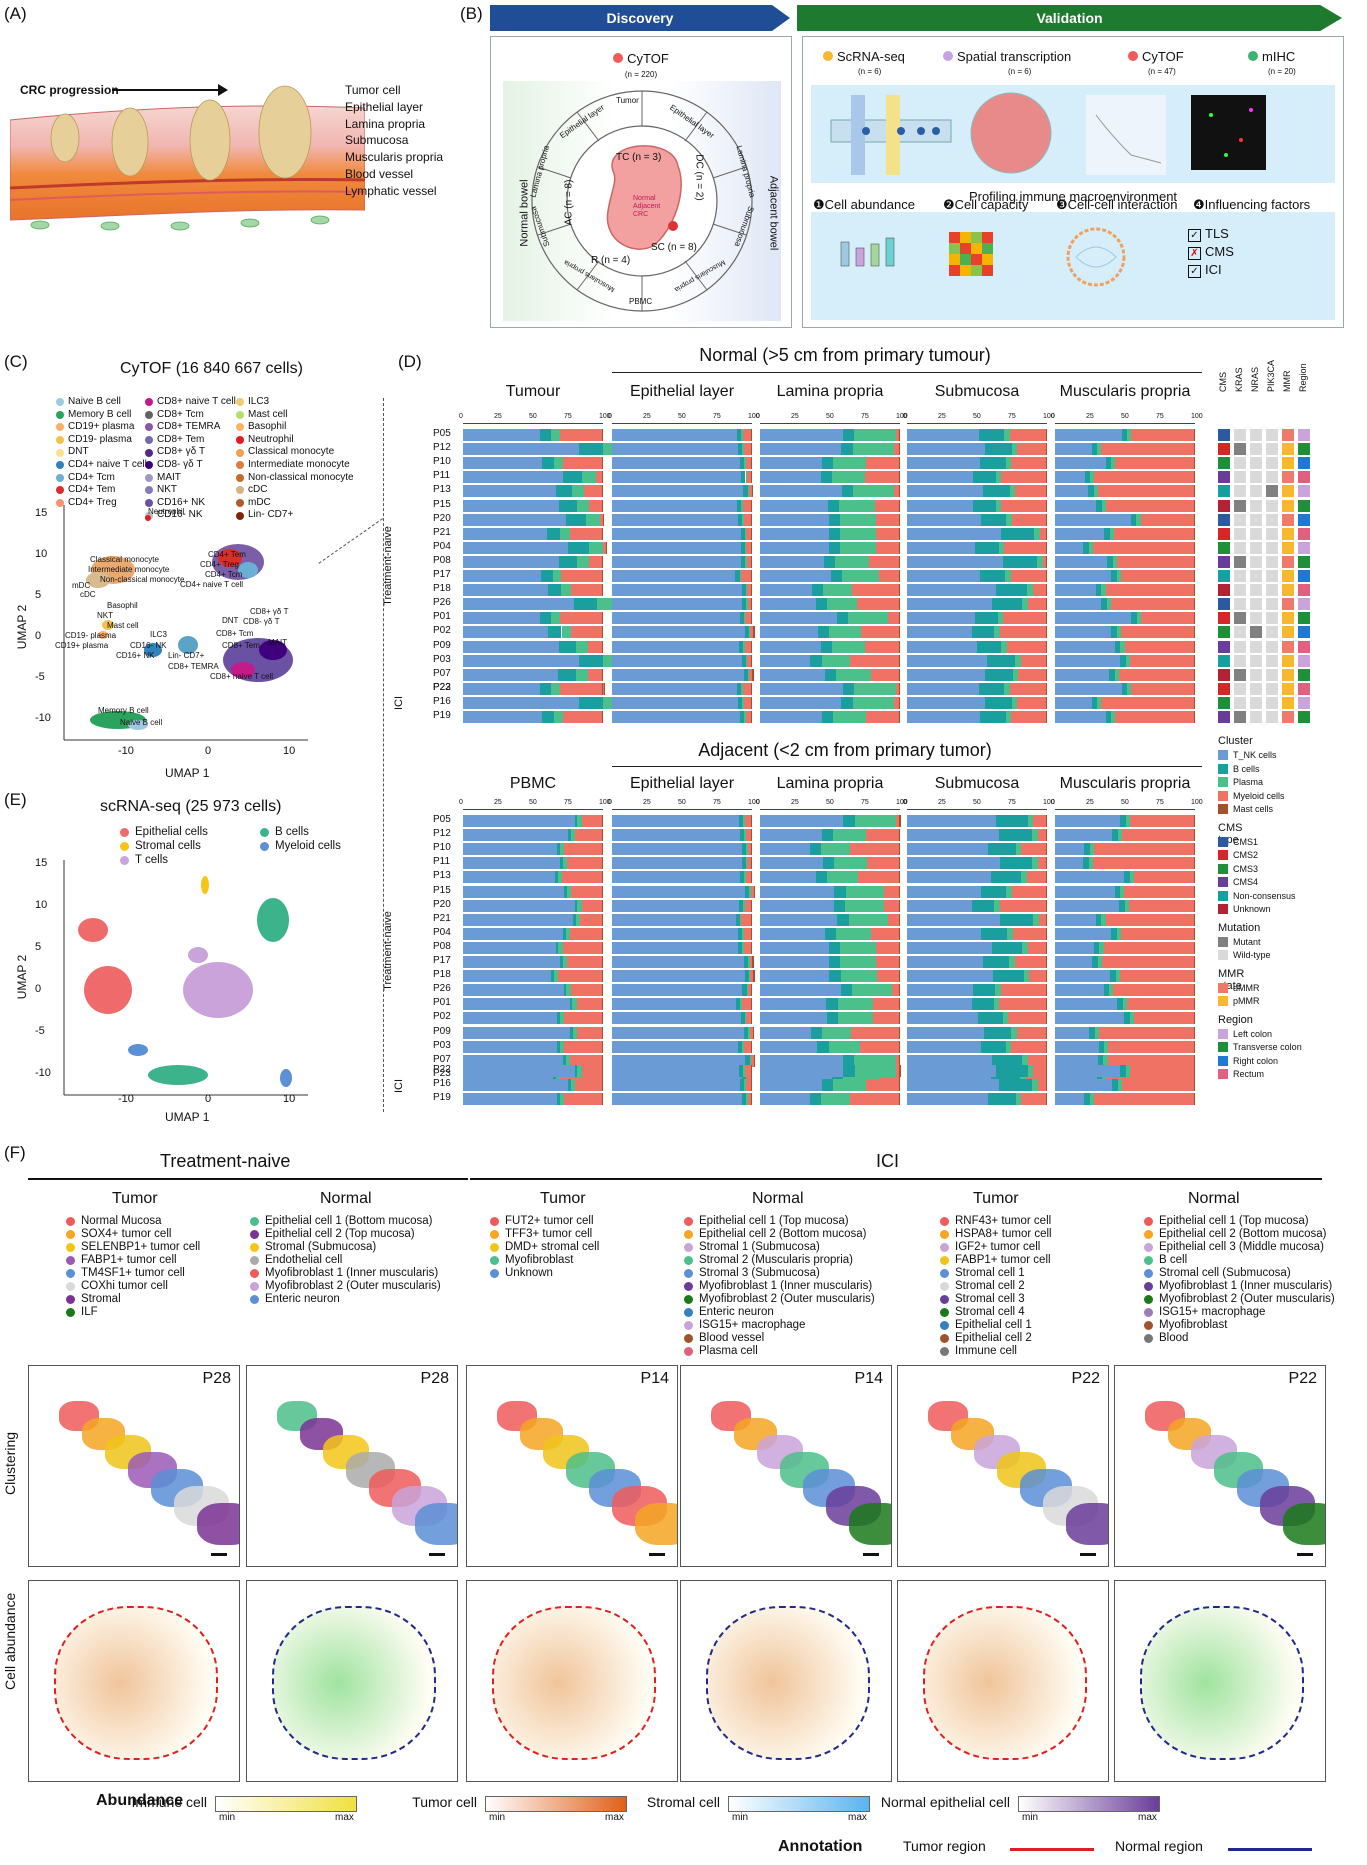  What do you see at coordinates (442, 1017) in the screenshot?
I see `patient-label: P02` at bounding box center [442, 1017].